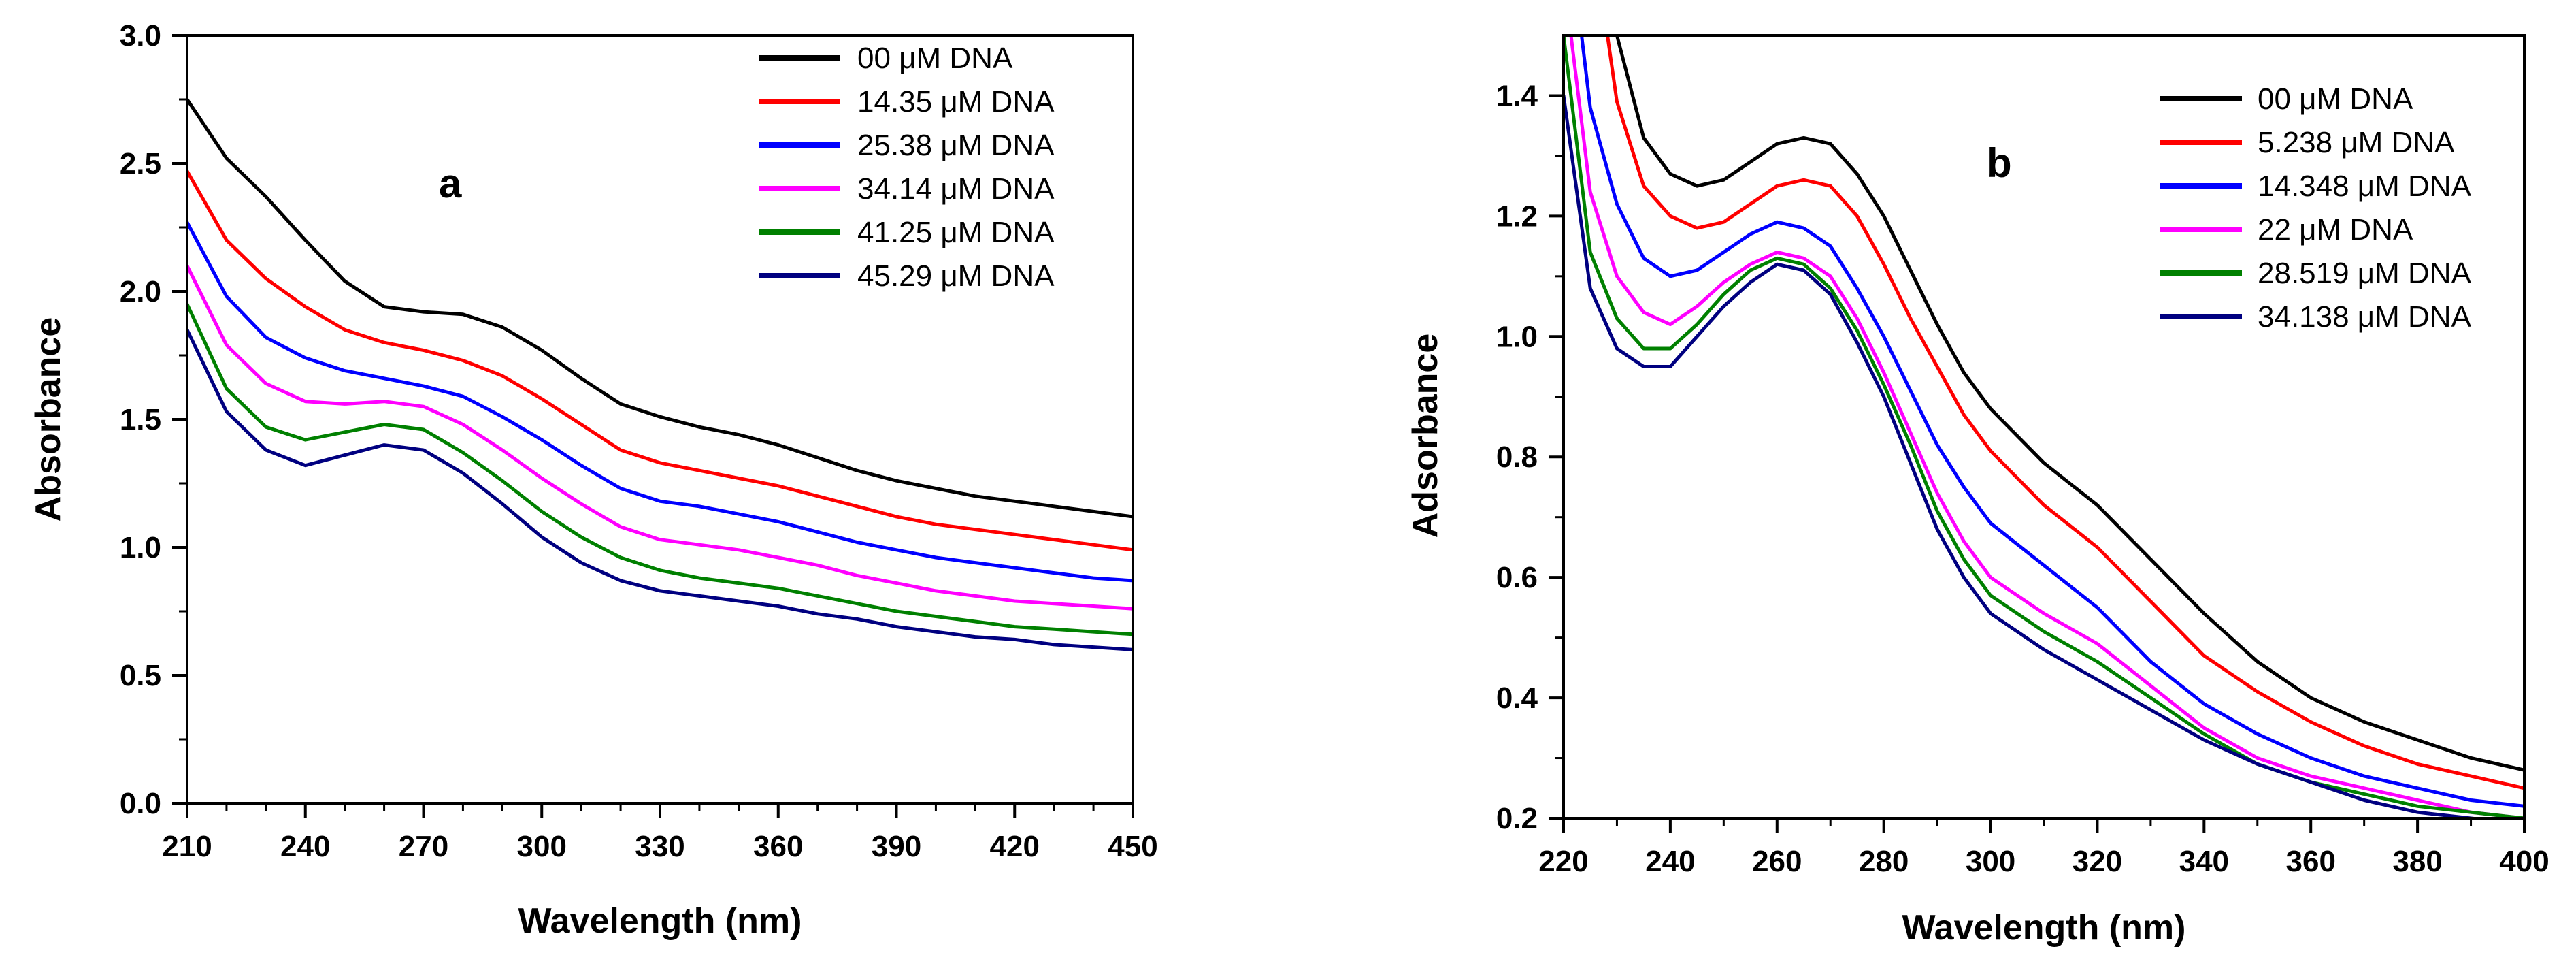  What do you see at coordinates (897, 846) in the screenshot?
I see `panel-a-x-tick-label: 390` at bounding box center [897, 846].